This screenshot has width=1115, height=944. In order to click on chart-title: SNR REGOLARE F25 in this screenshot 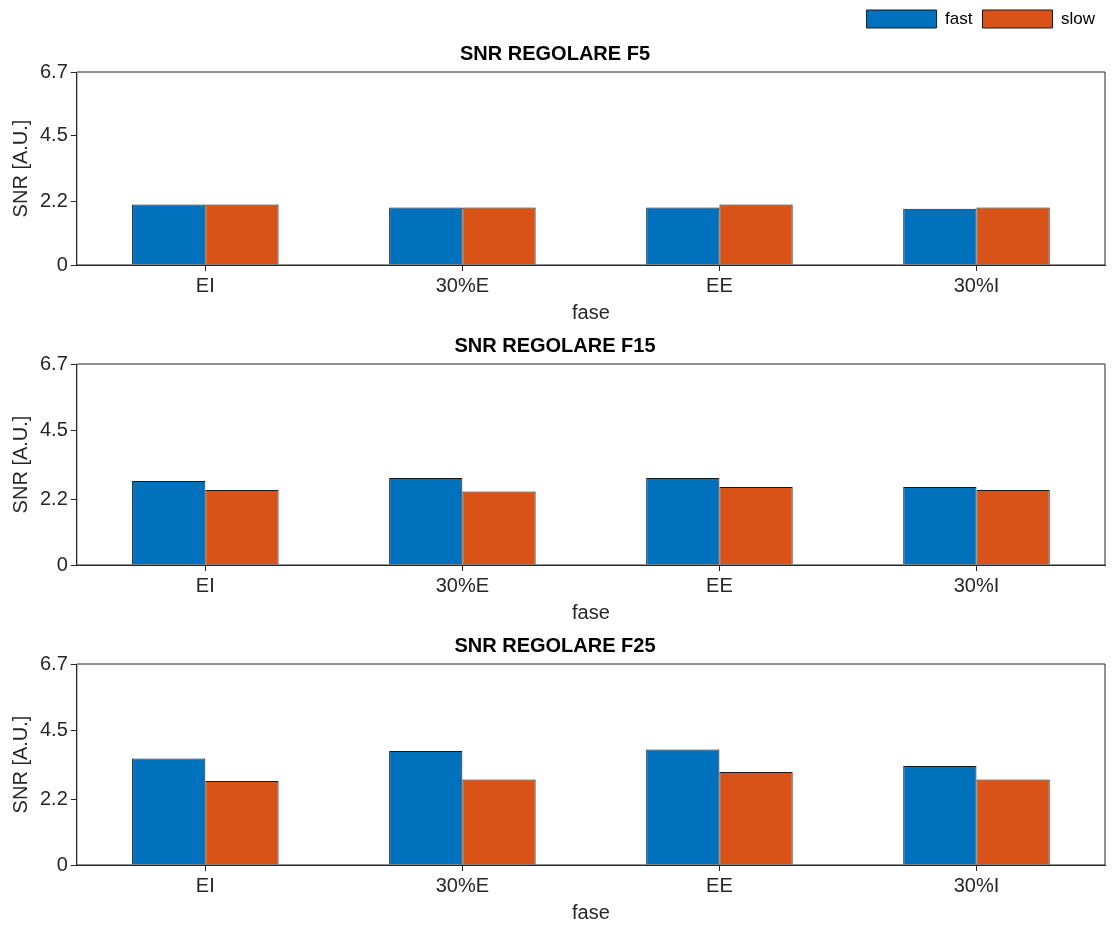, I will do `click(555, 644)`.